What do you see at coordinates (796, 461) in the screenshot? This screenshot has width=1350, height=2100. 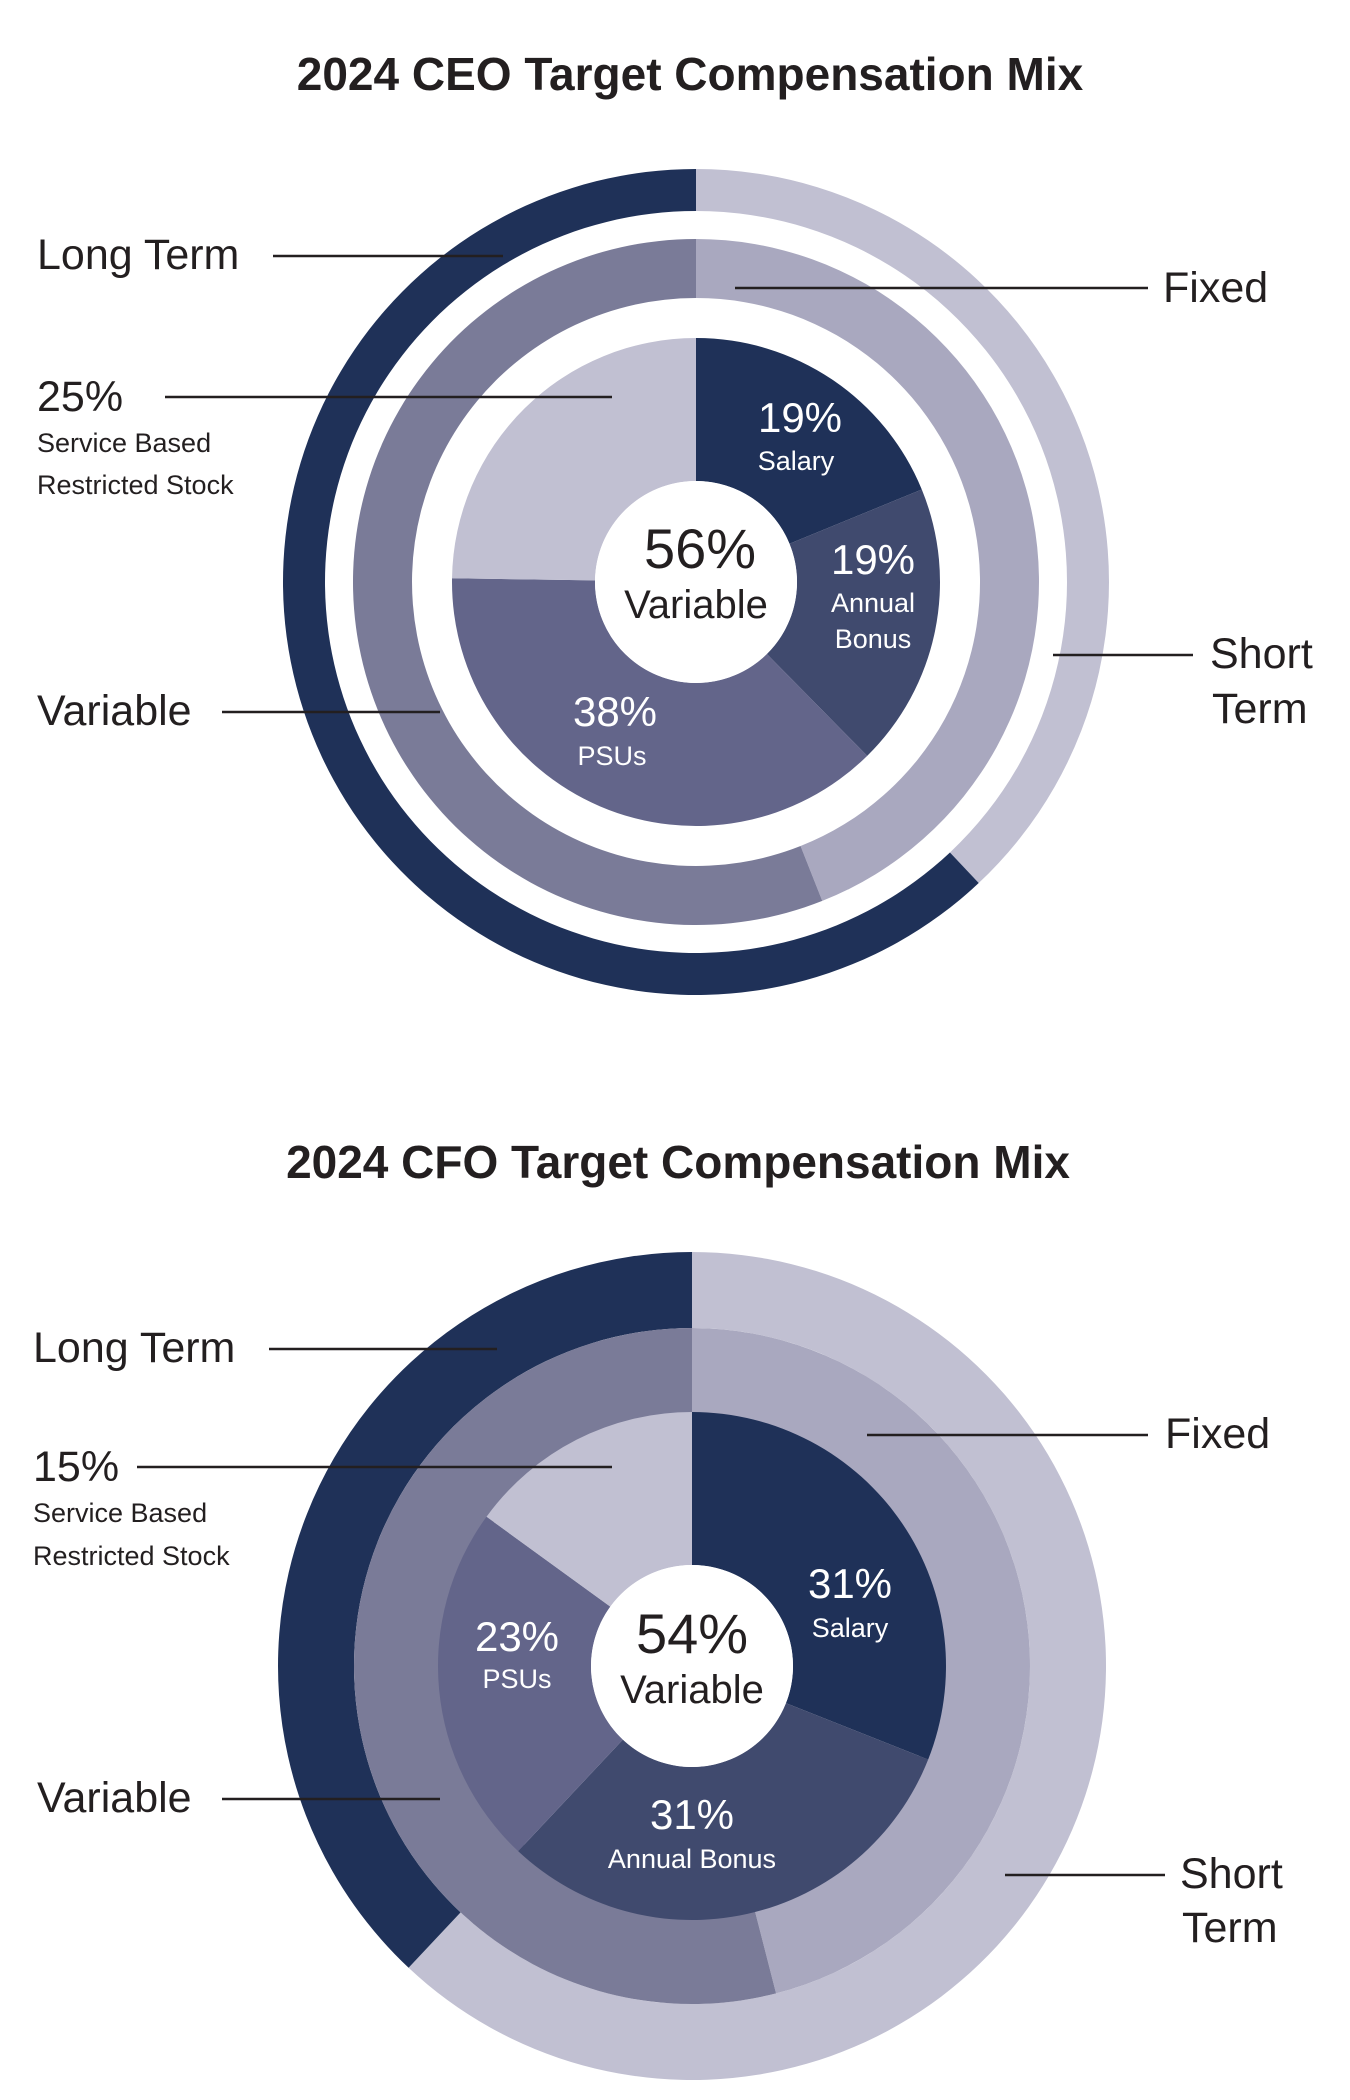 I see `ceo-salary-label: Salary` at bounding box center [796, 461].